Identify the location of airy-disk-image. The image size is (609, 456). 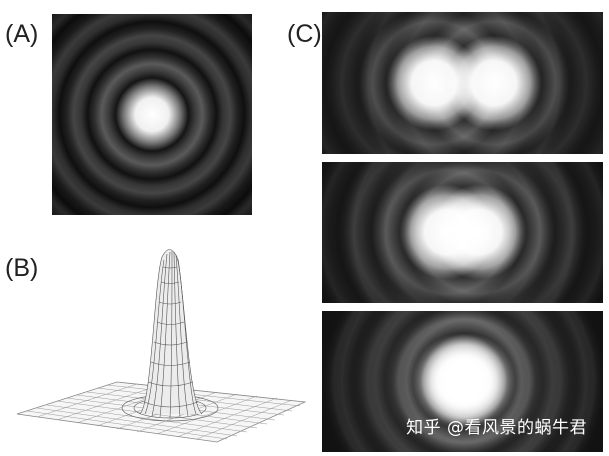
(152, 114).